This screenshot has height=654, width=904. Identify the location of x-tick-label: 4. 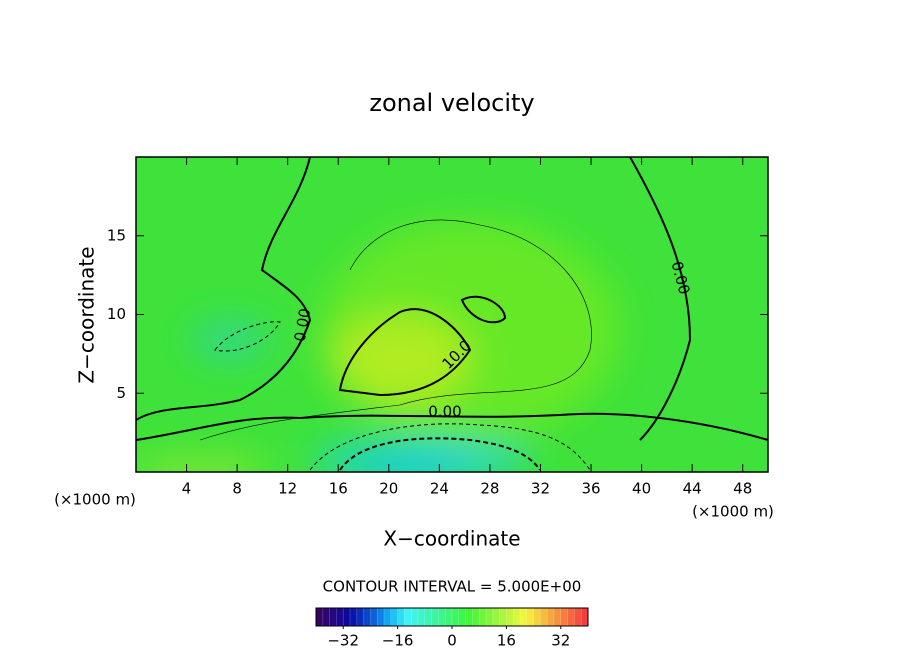
(187, 489).